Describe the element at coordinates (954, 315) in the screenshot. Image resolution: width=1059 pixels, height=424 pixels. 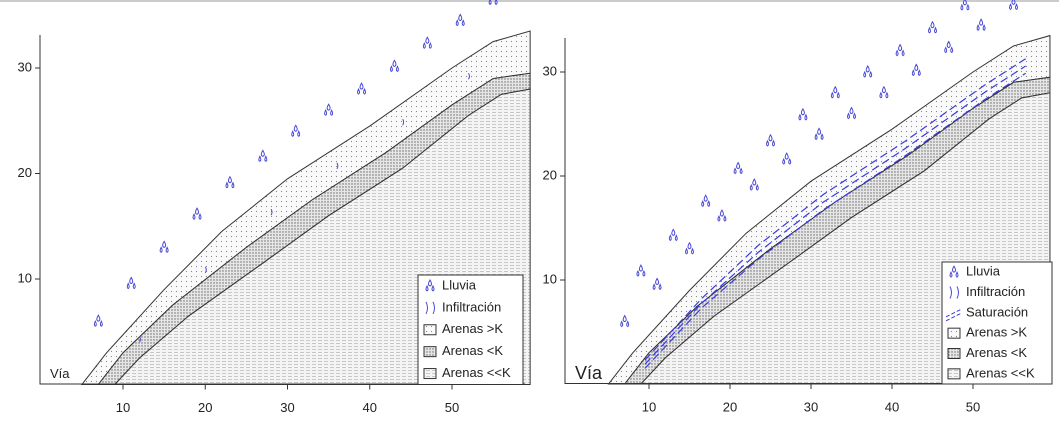
I see `legend-saturation` at that location.